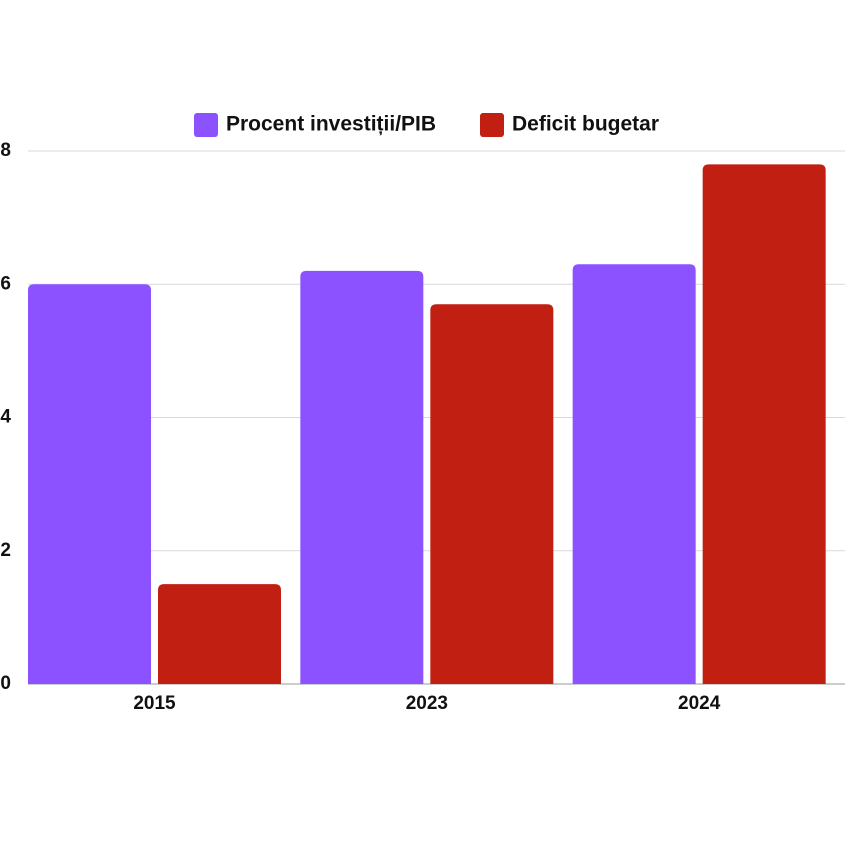  What do you see at coordinates (5, 683) in the screenshot?
I see `y-tick-label: 0` at bounding box center [5, 683].